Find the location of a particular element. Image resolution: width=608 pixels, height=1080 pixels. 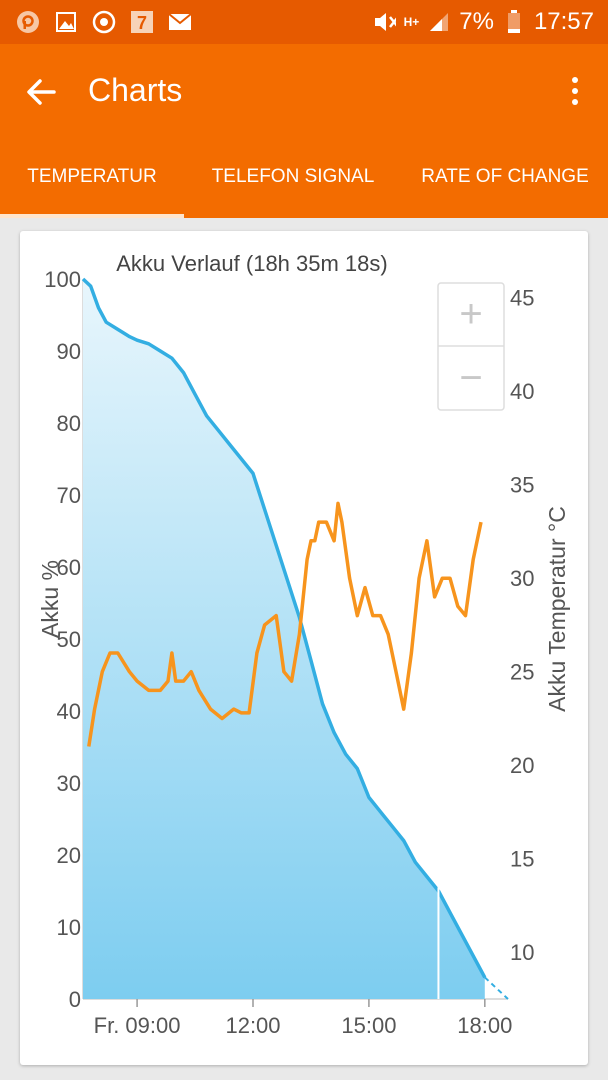

tab-telefon-signal: TELEFON SIGNAL is located at coordinates (293, 177).